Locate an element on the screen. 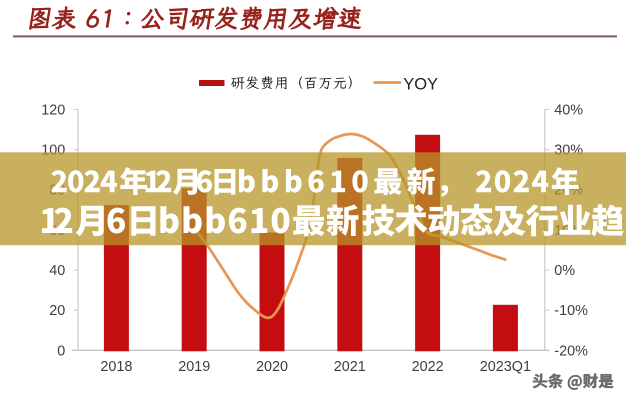 This screenshot has width=626, height=400. svg-text: YOY is located at coordinates (420, 84).